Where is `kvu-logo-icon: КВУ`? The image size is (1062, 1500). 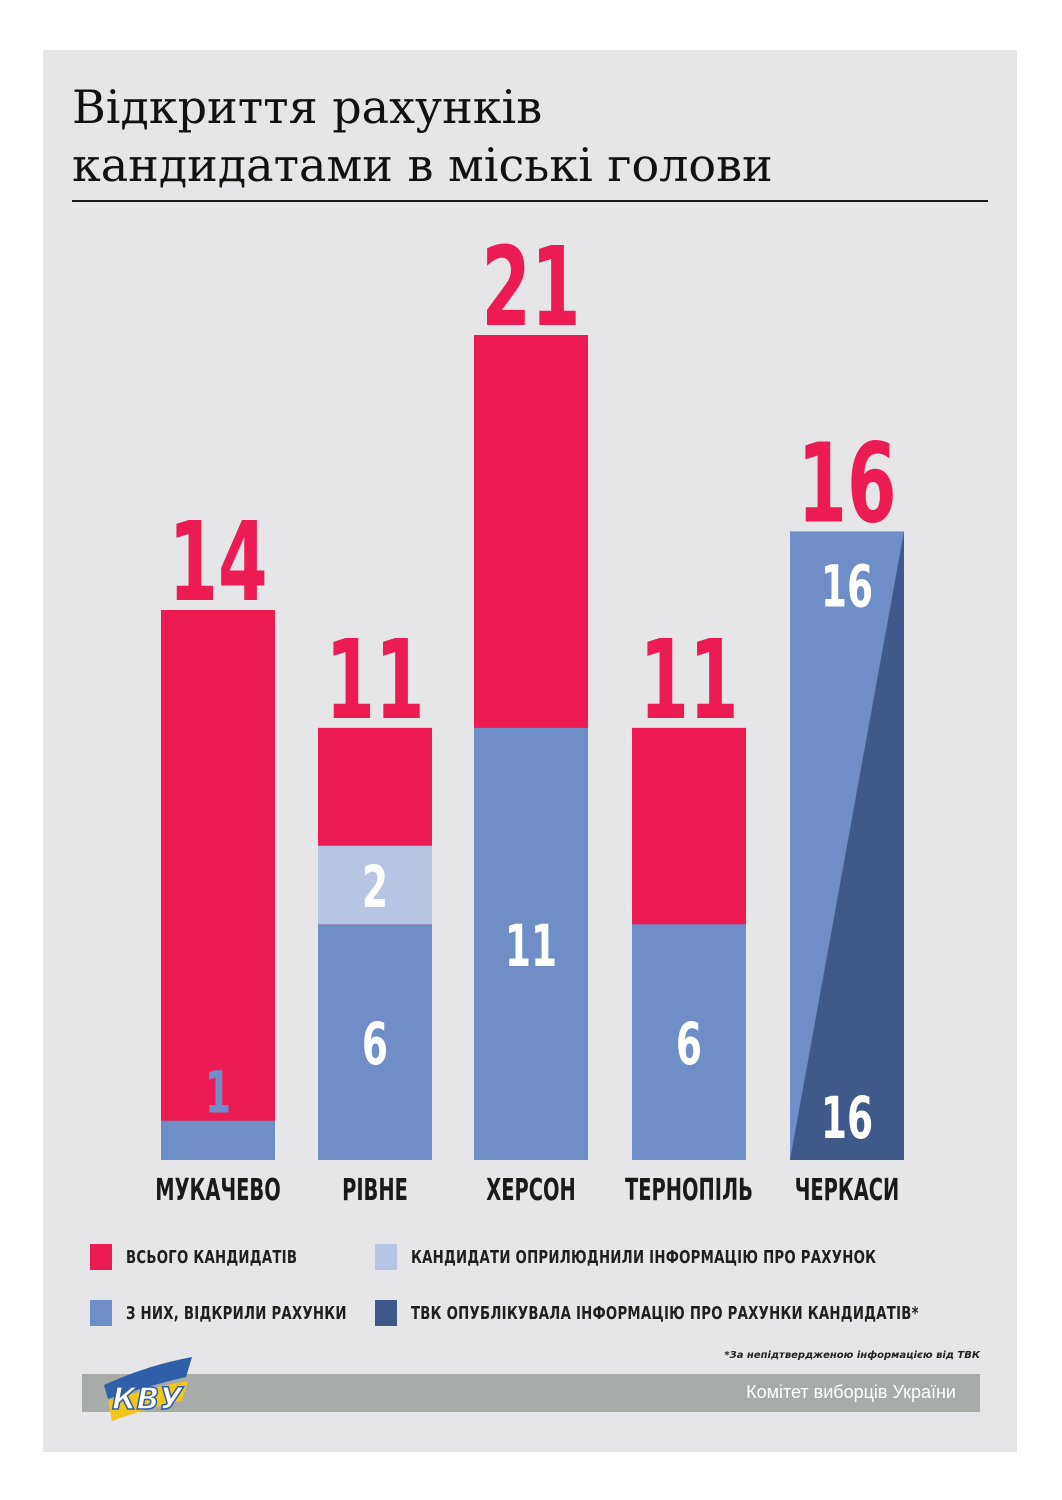
kvu-logo-icon: КВУ is located at coordinates (148, 1389).